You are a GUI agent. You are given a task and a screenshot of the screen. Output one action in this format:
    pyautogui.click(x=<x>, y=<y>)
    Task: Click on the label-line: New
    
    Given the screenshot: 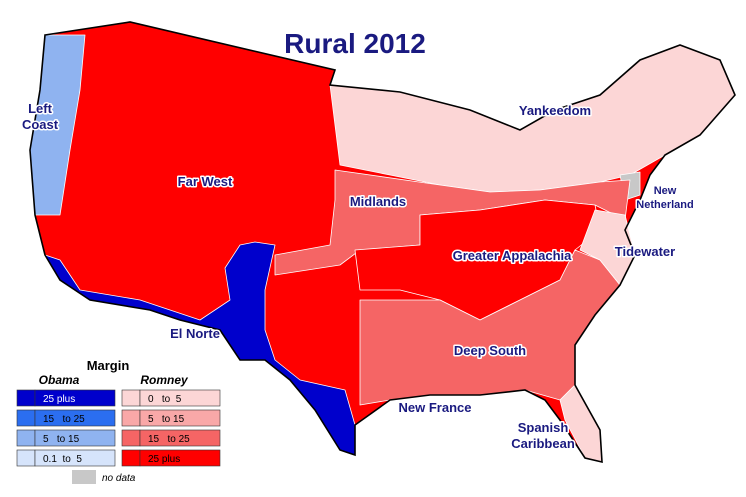 What is the action you would take?
    pyautogui.click(x=665, y=191)
    